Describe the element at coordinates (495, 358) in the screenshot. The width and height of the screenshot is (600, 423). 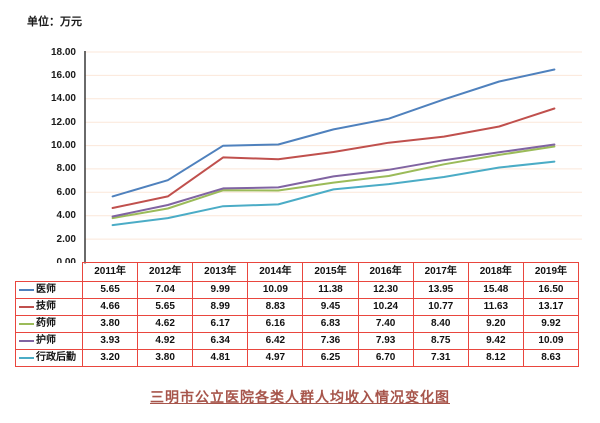
I see `value-cell: 8.12` at that location.